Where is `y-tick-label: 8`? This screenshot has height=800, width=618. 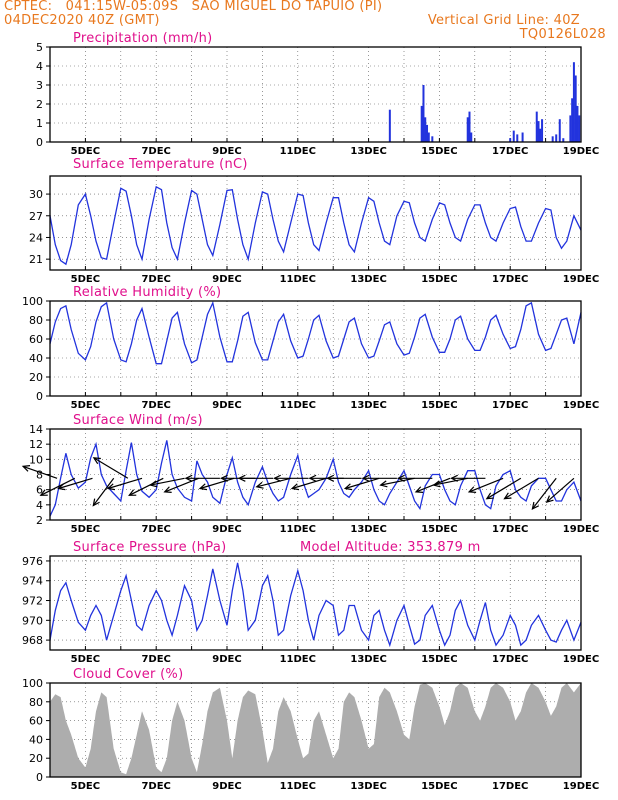
y-tick-label: 8 is located at coordinates (39, 475).